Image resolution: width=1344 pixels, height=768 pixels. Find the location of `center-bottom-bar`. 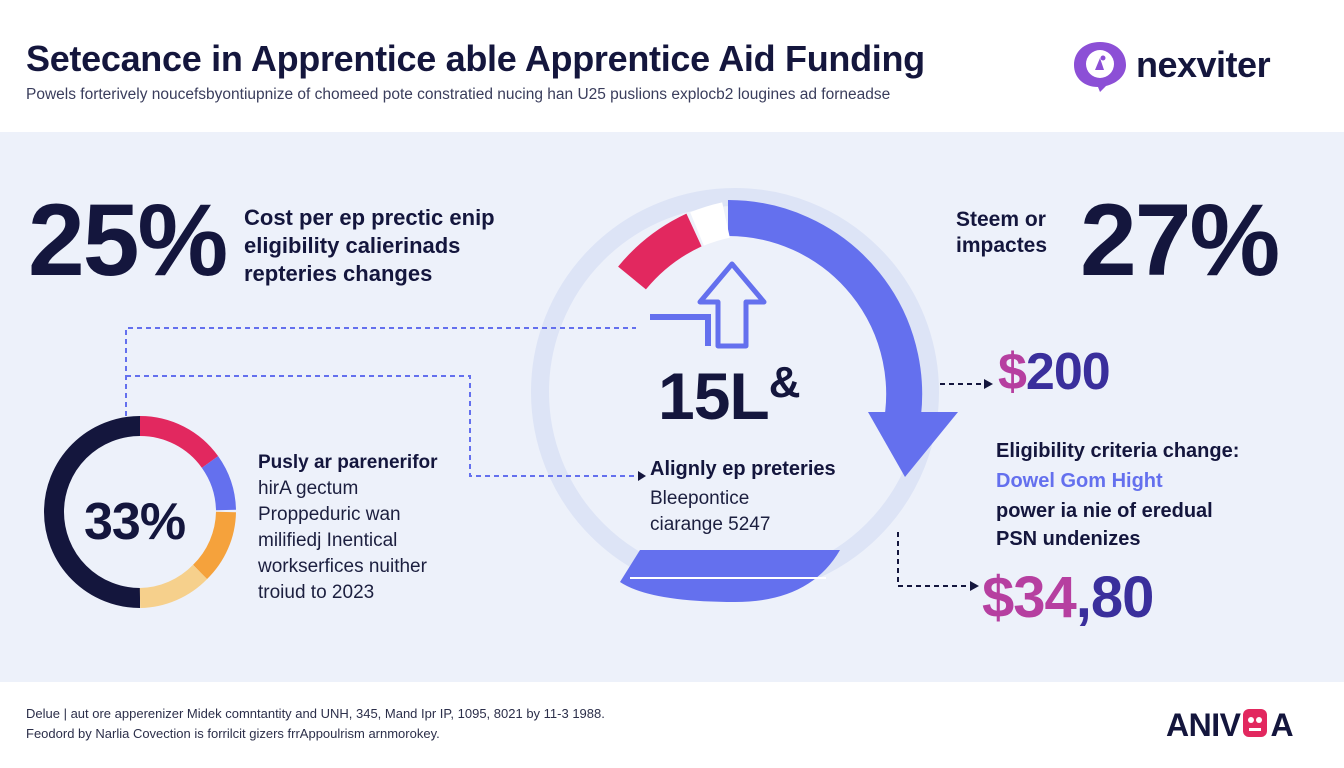

center-bottom-bar is located at coordinates (730, 576).